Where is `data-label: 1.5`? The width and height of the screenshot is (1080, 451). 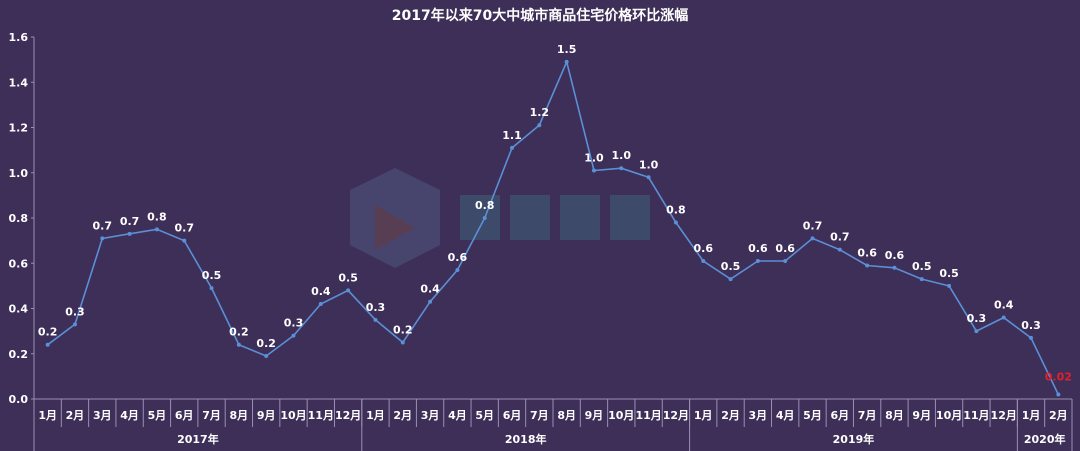 data-label: 1.5 is located at coordinates (567, 49).